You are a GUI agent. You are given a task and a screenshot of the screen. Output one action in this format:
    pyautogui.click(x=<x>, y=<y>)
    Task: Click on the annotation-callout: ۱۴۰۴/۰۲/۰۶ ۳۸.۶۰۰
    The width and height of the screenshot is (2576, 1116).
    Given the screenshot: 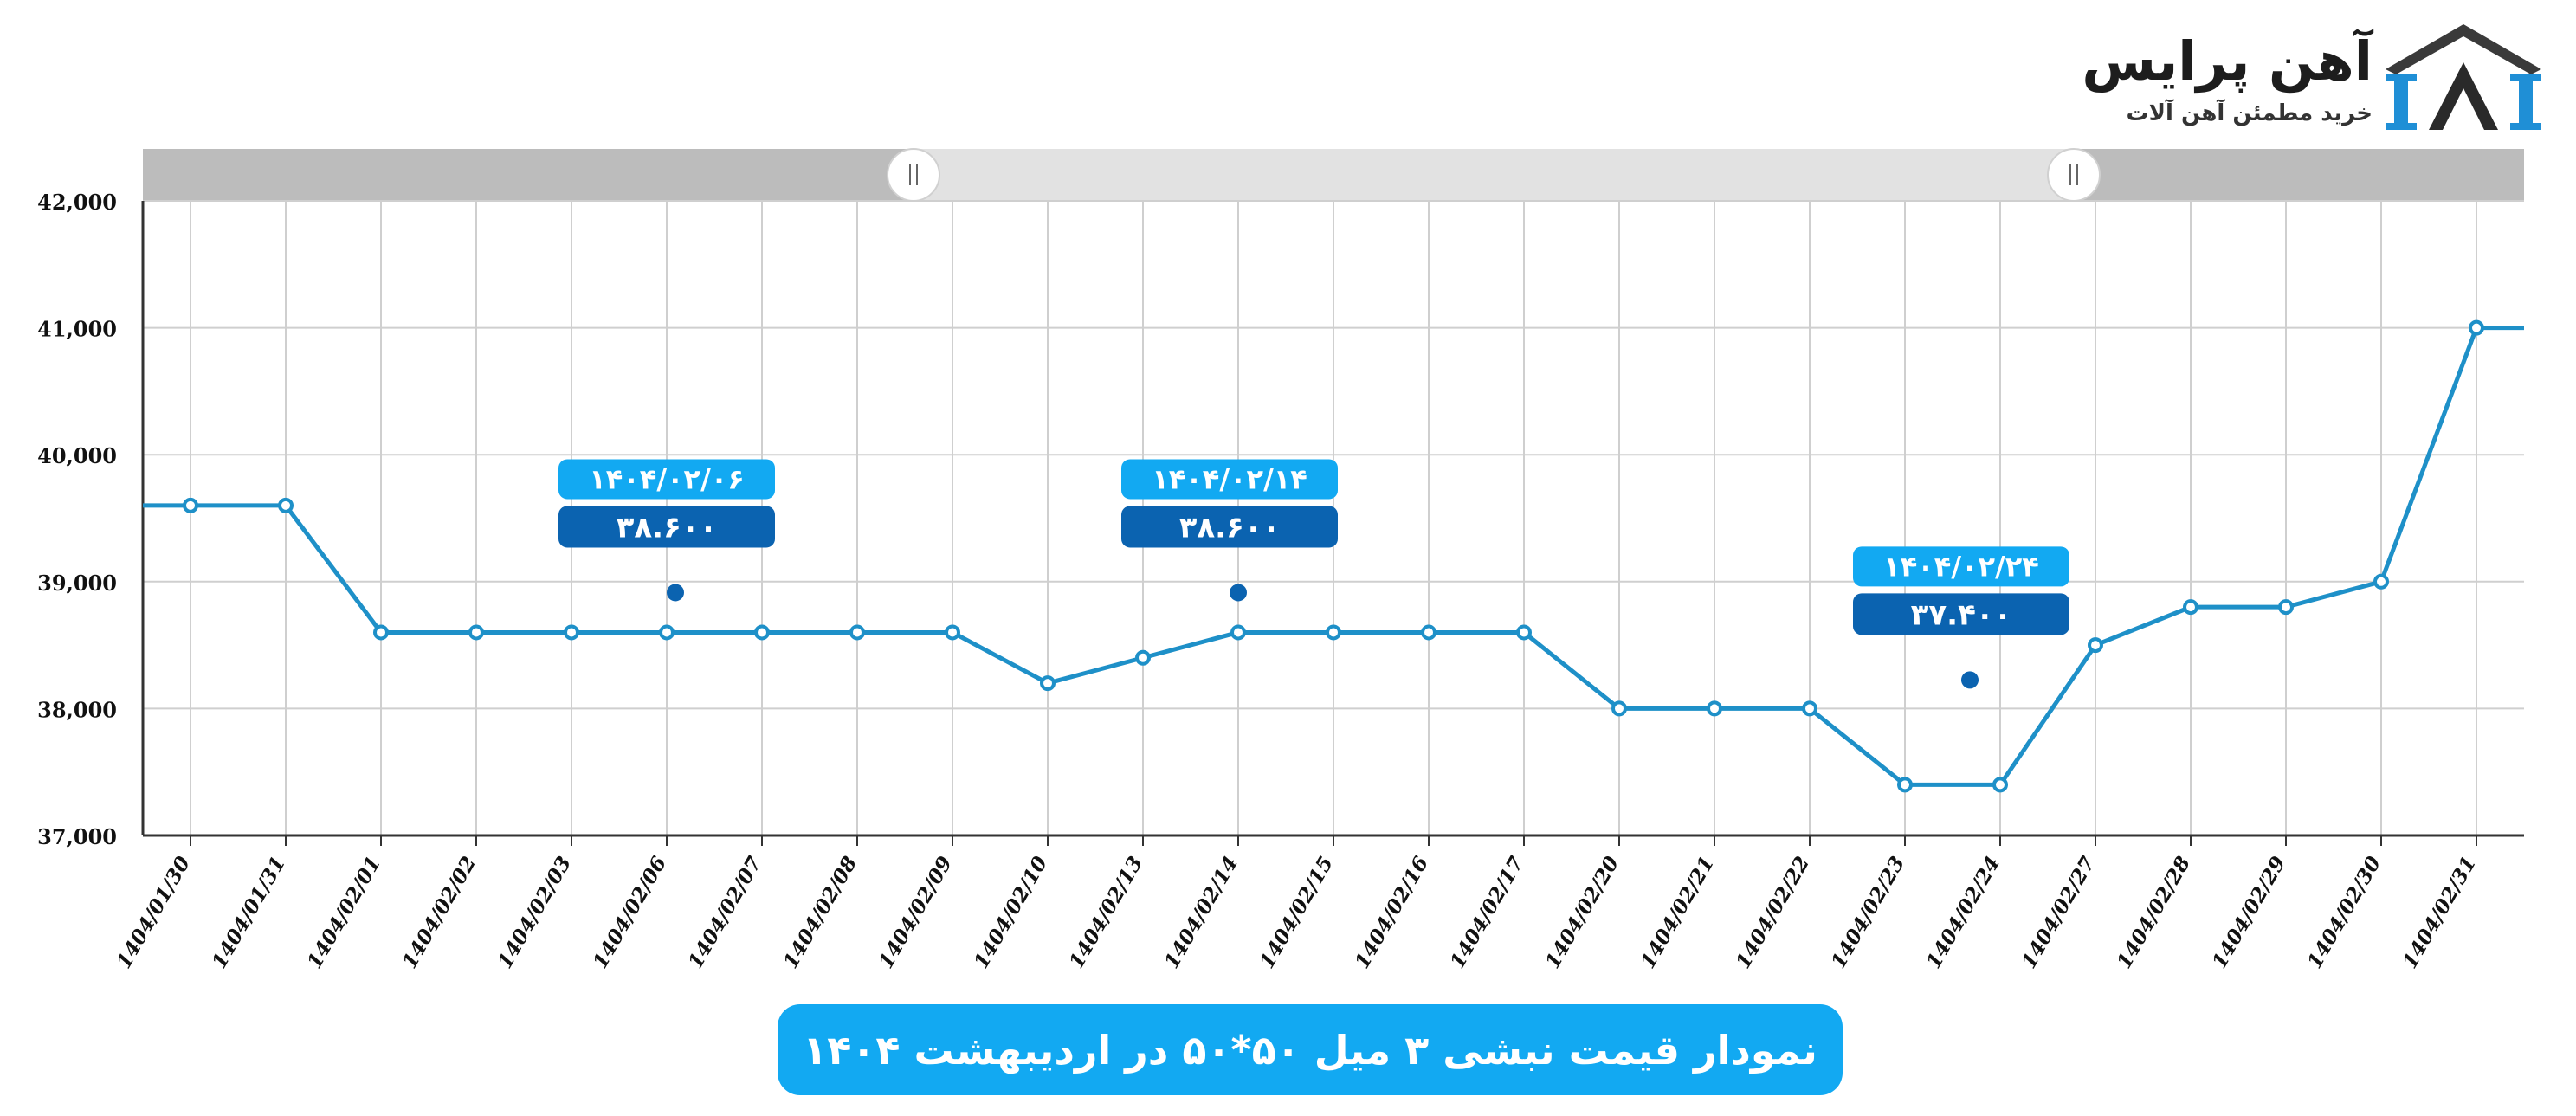 What is the action you would take?
    pyautogui.click(x=666, y=530)
    